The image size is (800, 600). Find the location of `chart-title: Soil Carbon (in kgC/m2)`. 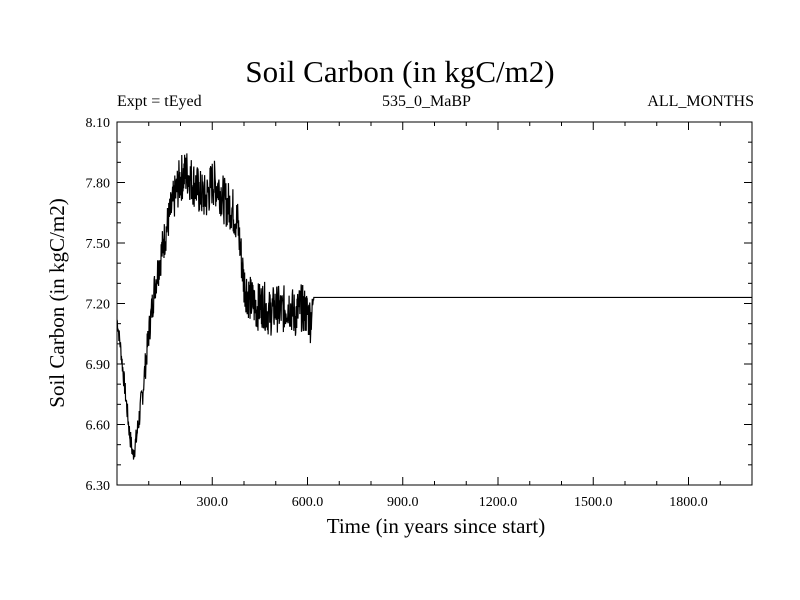

chart-title: Soil Carbon (in kgC/m2) is located at coordinates (400, 71).